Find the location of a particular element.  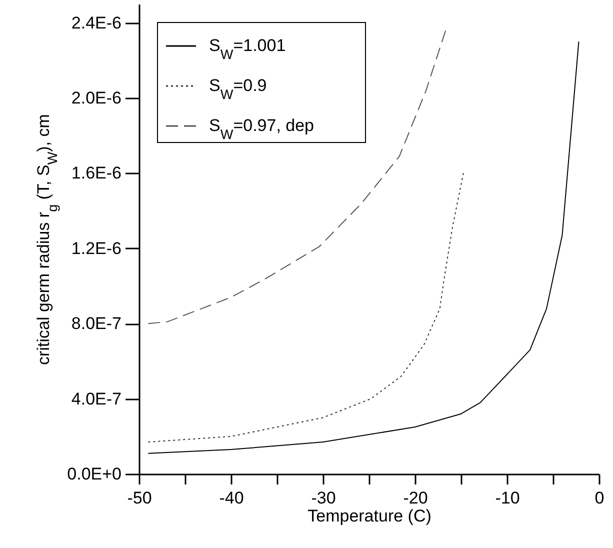

y-tick-label: 0.0E+0 is located at coordinates (94, 474).